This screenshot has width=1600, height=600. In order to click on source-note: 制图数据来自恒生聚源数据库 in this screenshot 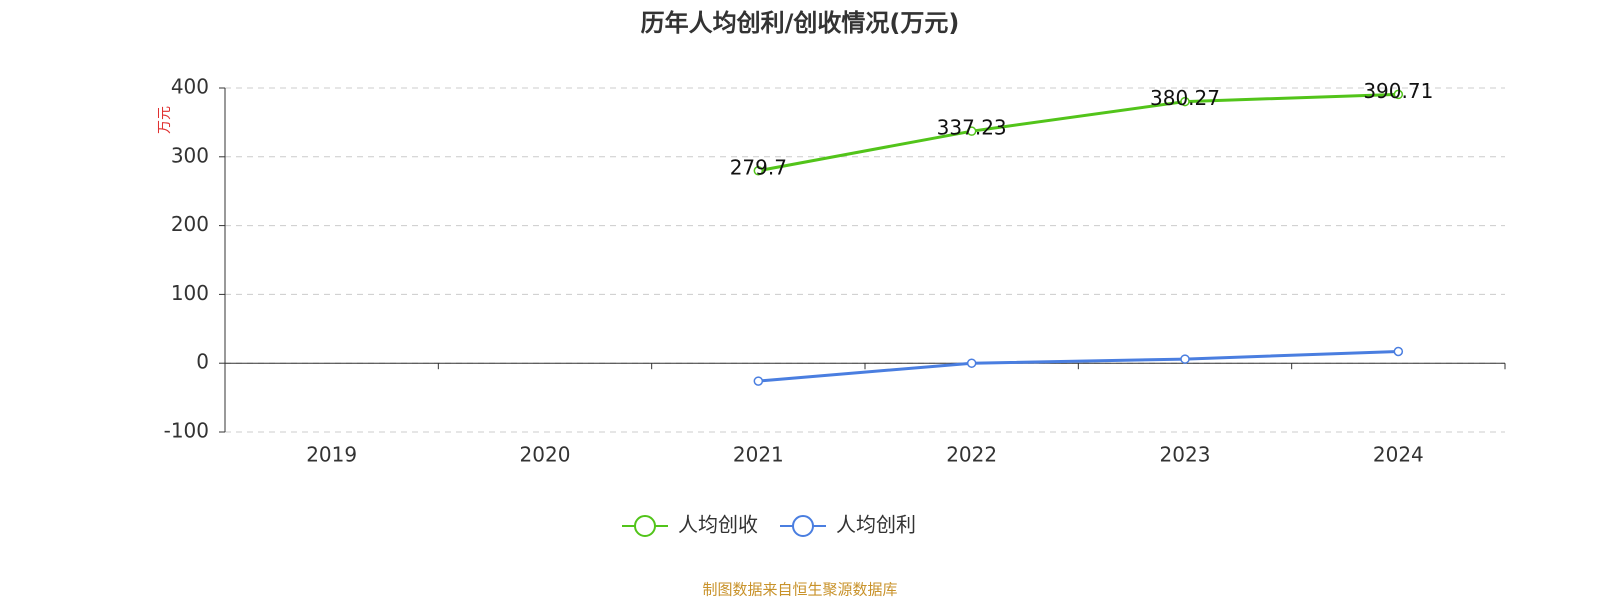, I will do `click(799, 590)`.